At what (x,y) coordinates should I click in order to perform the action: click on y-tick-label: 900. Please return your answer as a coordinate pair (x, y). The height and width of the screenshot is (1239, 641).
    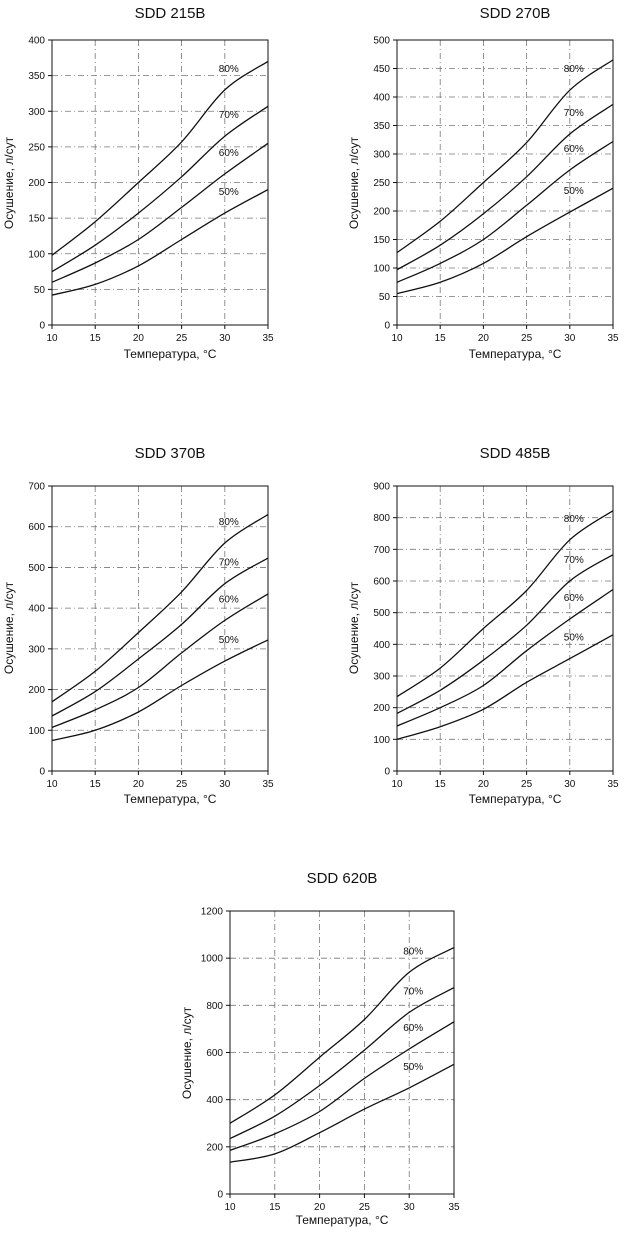
    Looking at the image, I should click on (381, 487).